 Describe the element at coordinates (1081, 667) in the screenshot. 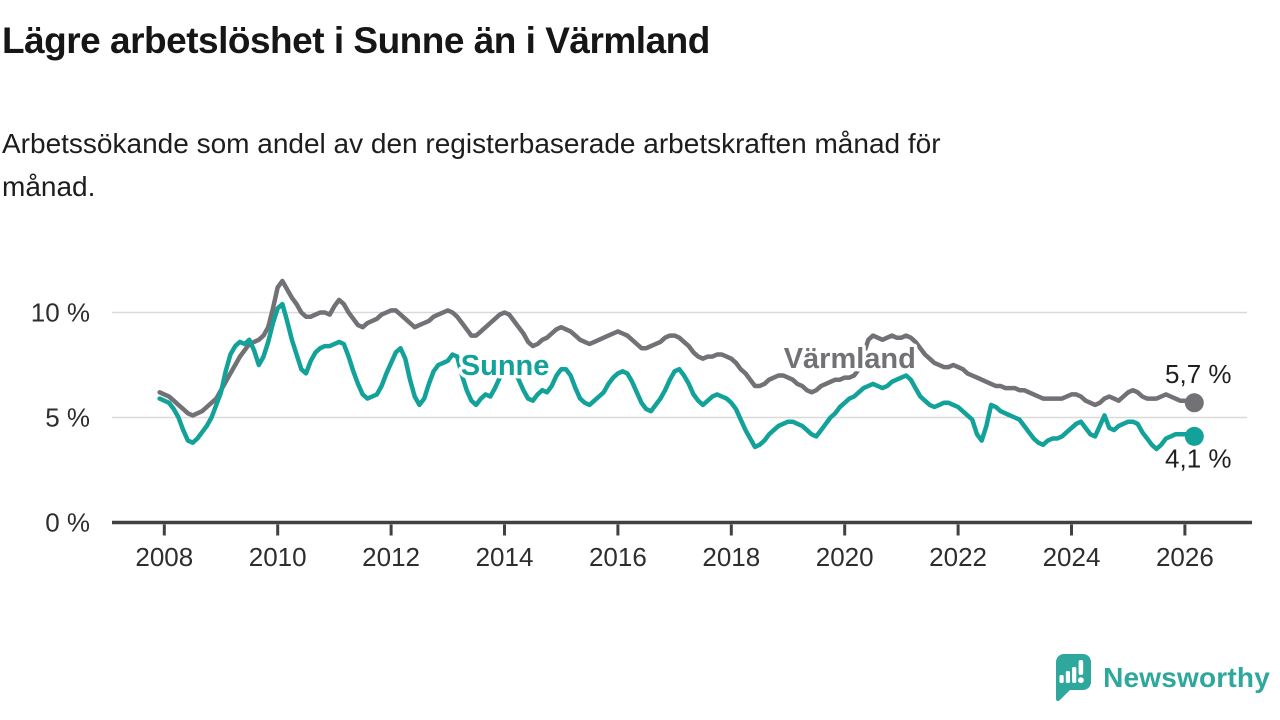

I see `logo-exclamation` at that location.